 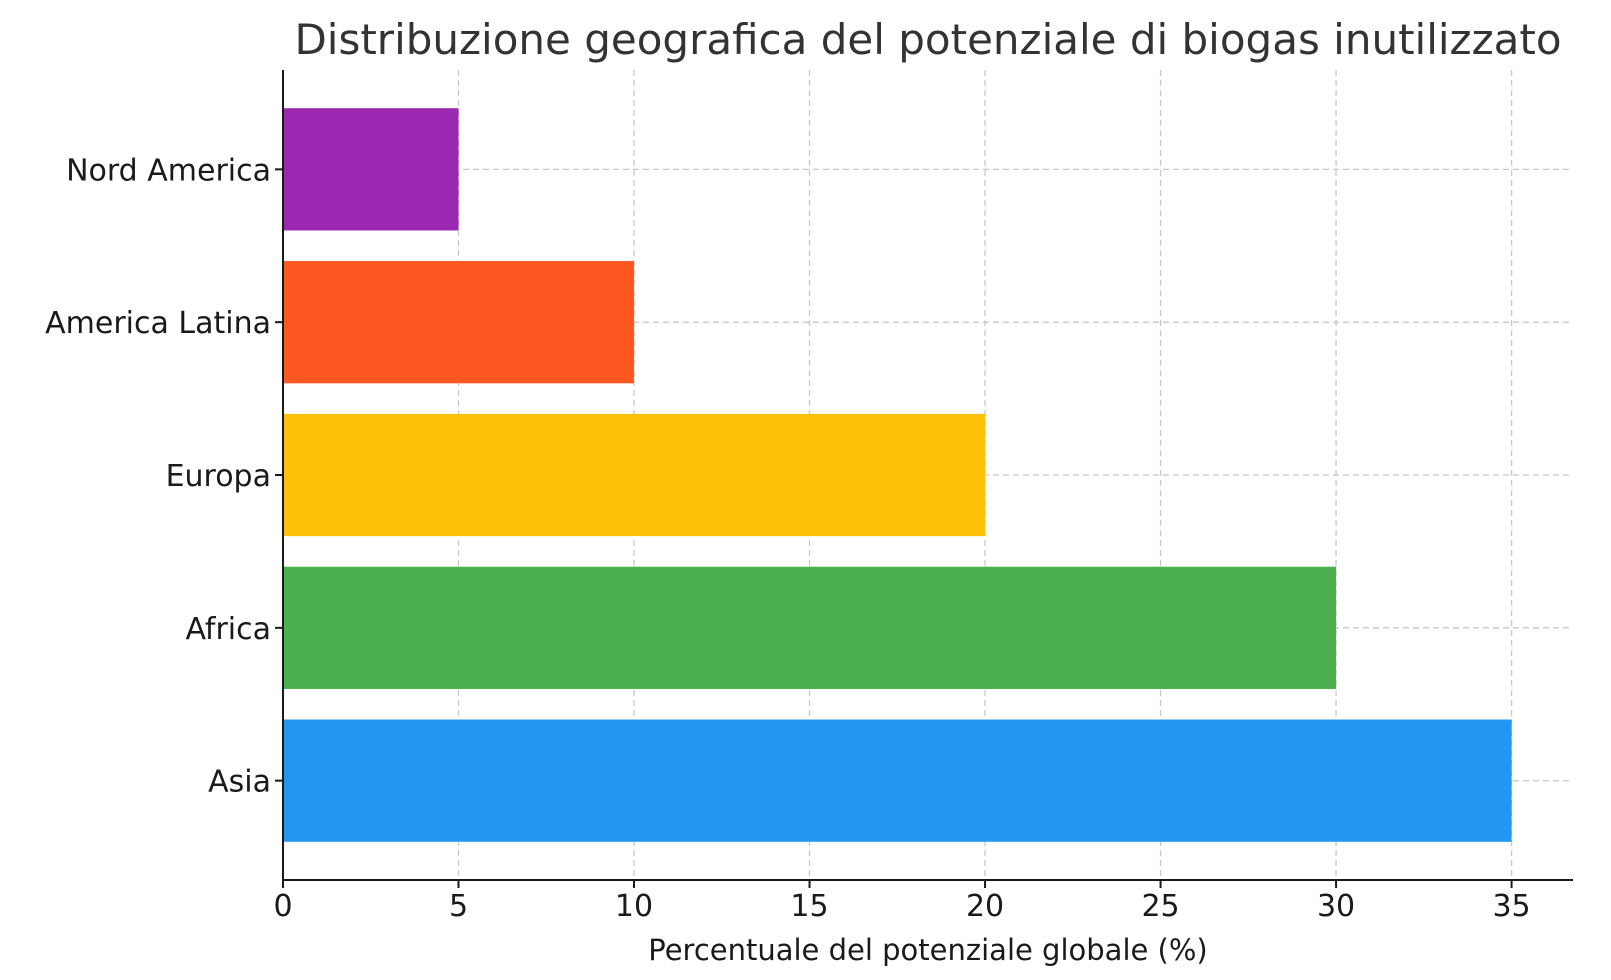 I want to click on x-tick-label: 35, so click(x=1511, y=906).